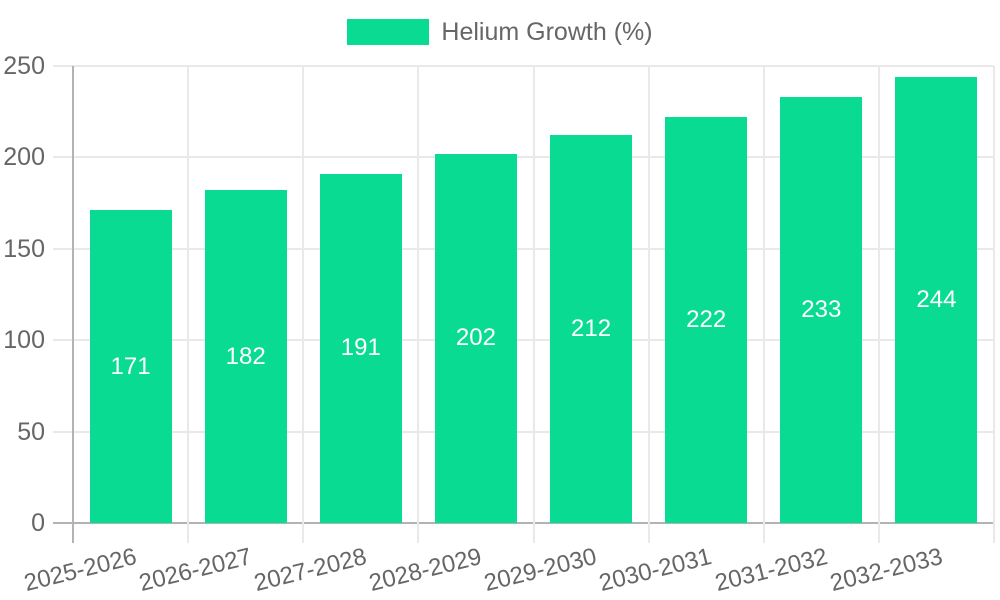 The image size is (1000, 600). What do you see at coordinates (24, 157) in the screenshot?
I see `y-tick-label: 200` at bounding box center [24, 157].